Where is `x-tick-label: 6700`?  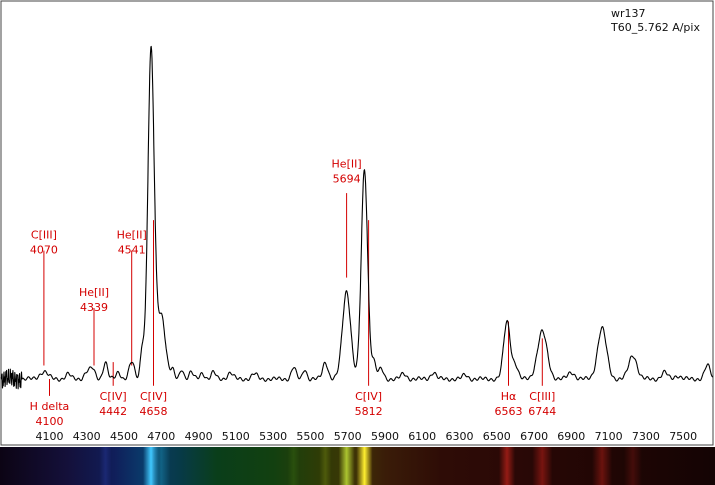 x-tick-label: 6700 is located at coordinates (534, 436).